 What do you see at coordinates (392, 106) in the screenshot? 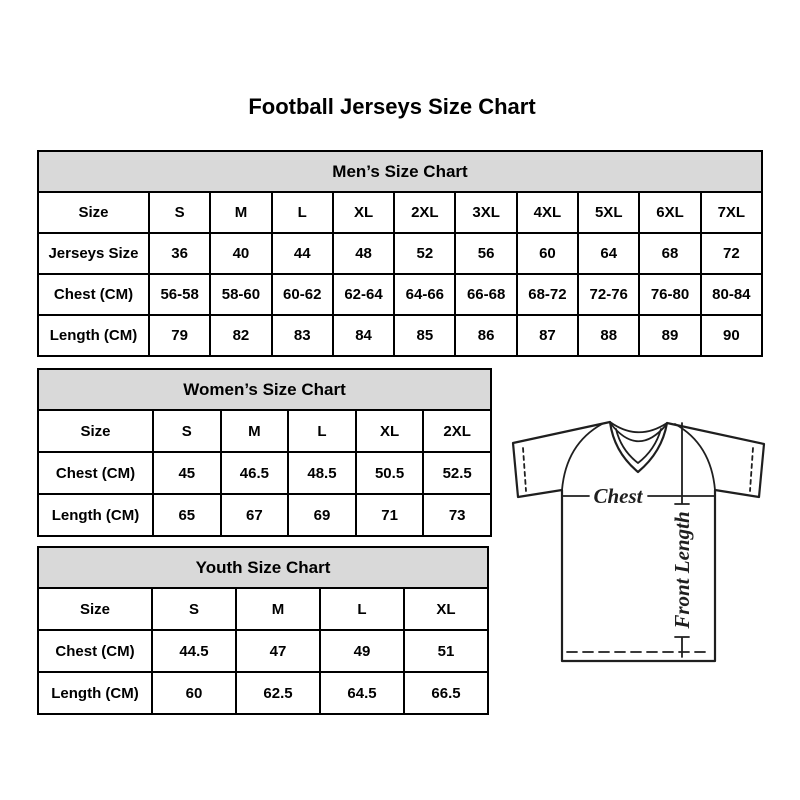
I see `page-title: Football Jerseys Size Chart` at bounding box center [392, 106].